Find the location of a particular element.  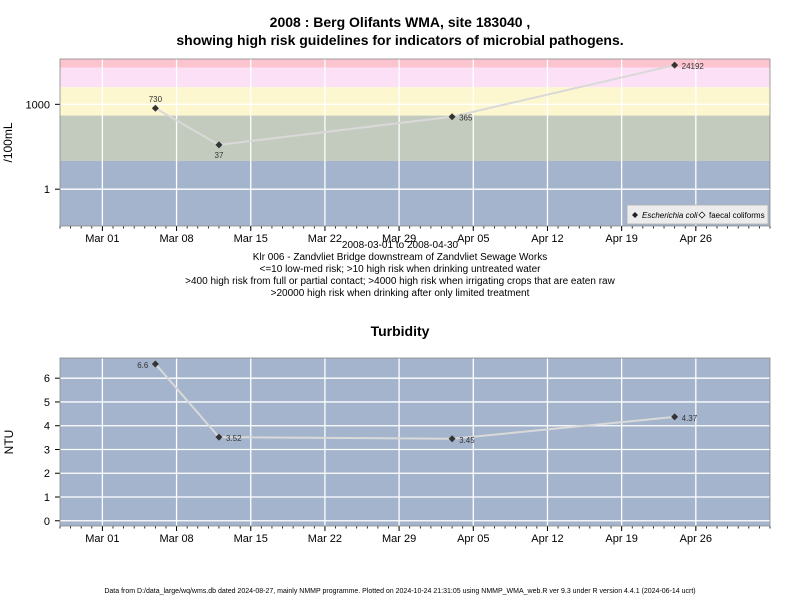

chart-title-line1: 2008 : Berg Olifants WMA, site 183040 , is located at coordinates (400, 22).